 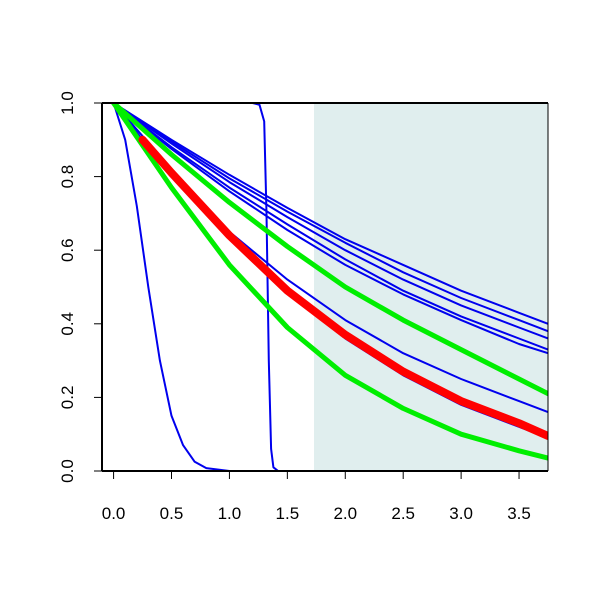 What do you see at coordinates (67, 398) in the screenshot?
I see `y-tick-label: 0.2` at bounding box center [67, 398].